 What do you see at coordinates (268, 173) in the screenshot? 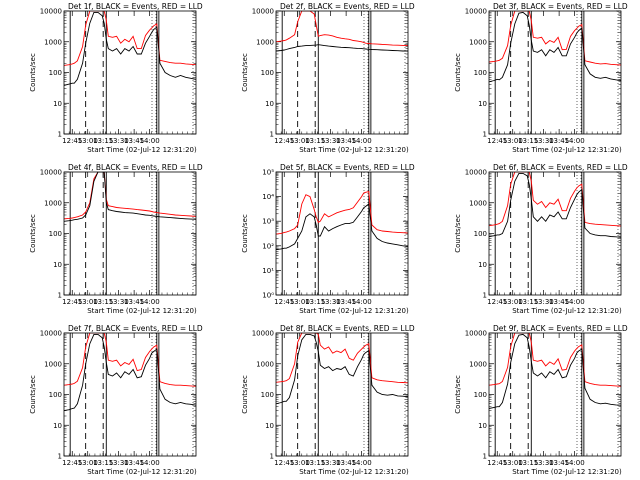
I see `y-tick-label: 10⁵` at bounding box center [268, 173].